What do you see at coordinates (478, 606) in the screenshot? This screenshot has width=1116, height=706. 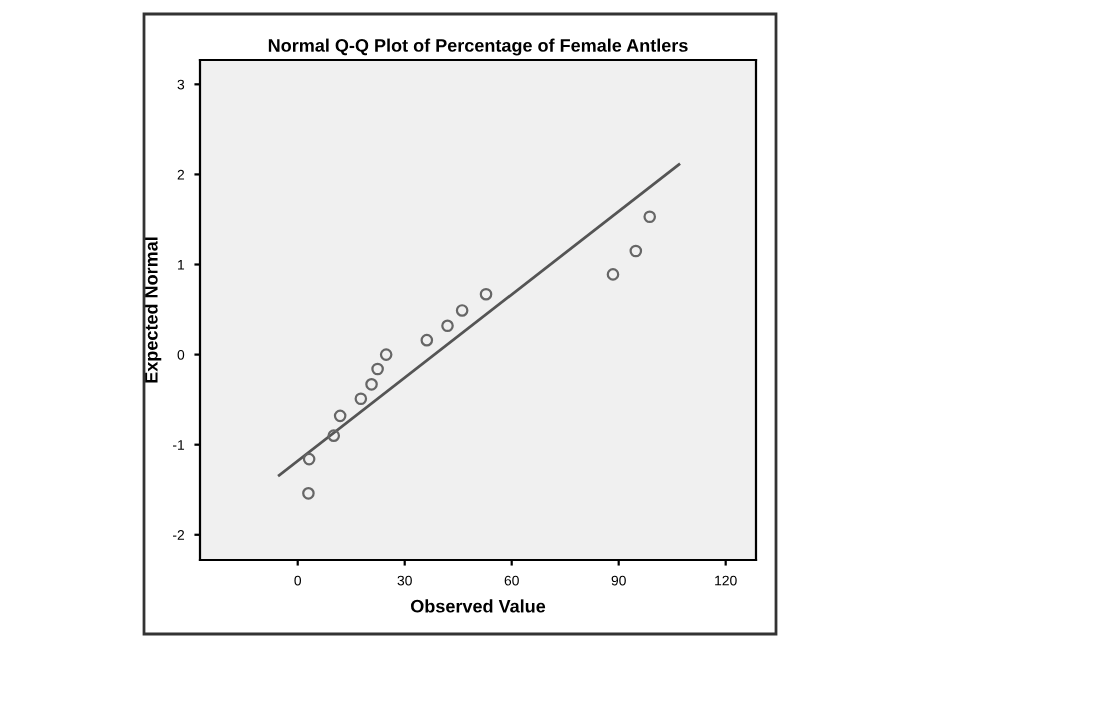 I see `x-axis-title: Observed Value` at bounding box center [478, 606].